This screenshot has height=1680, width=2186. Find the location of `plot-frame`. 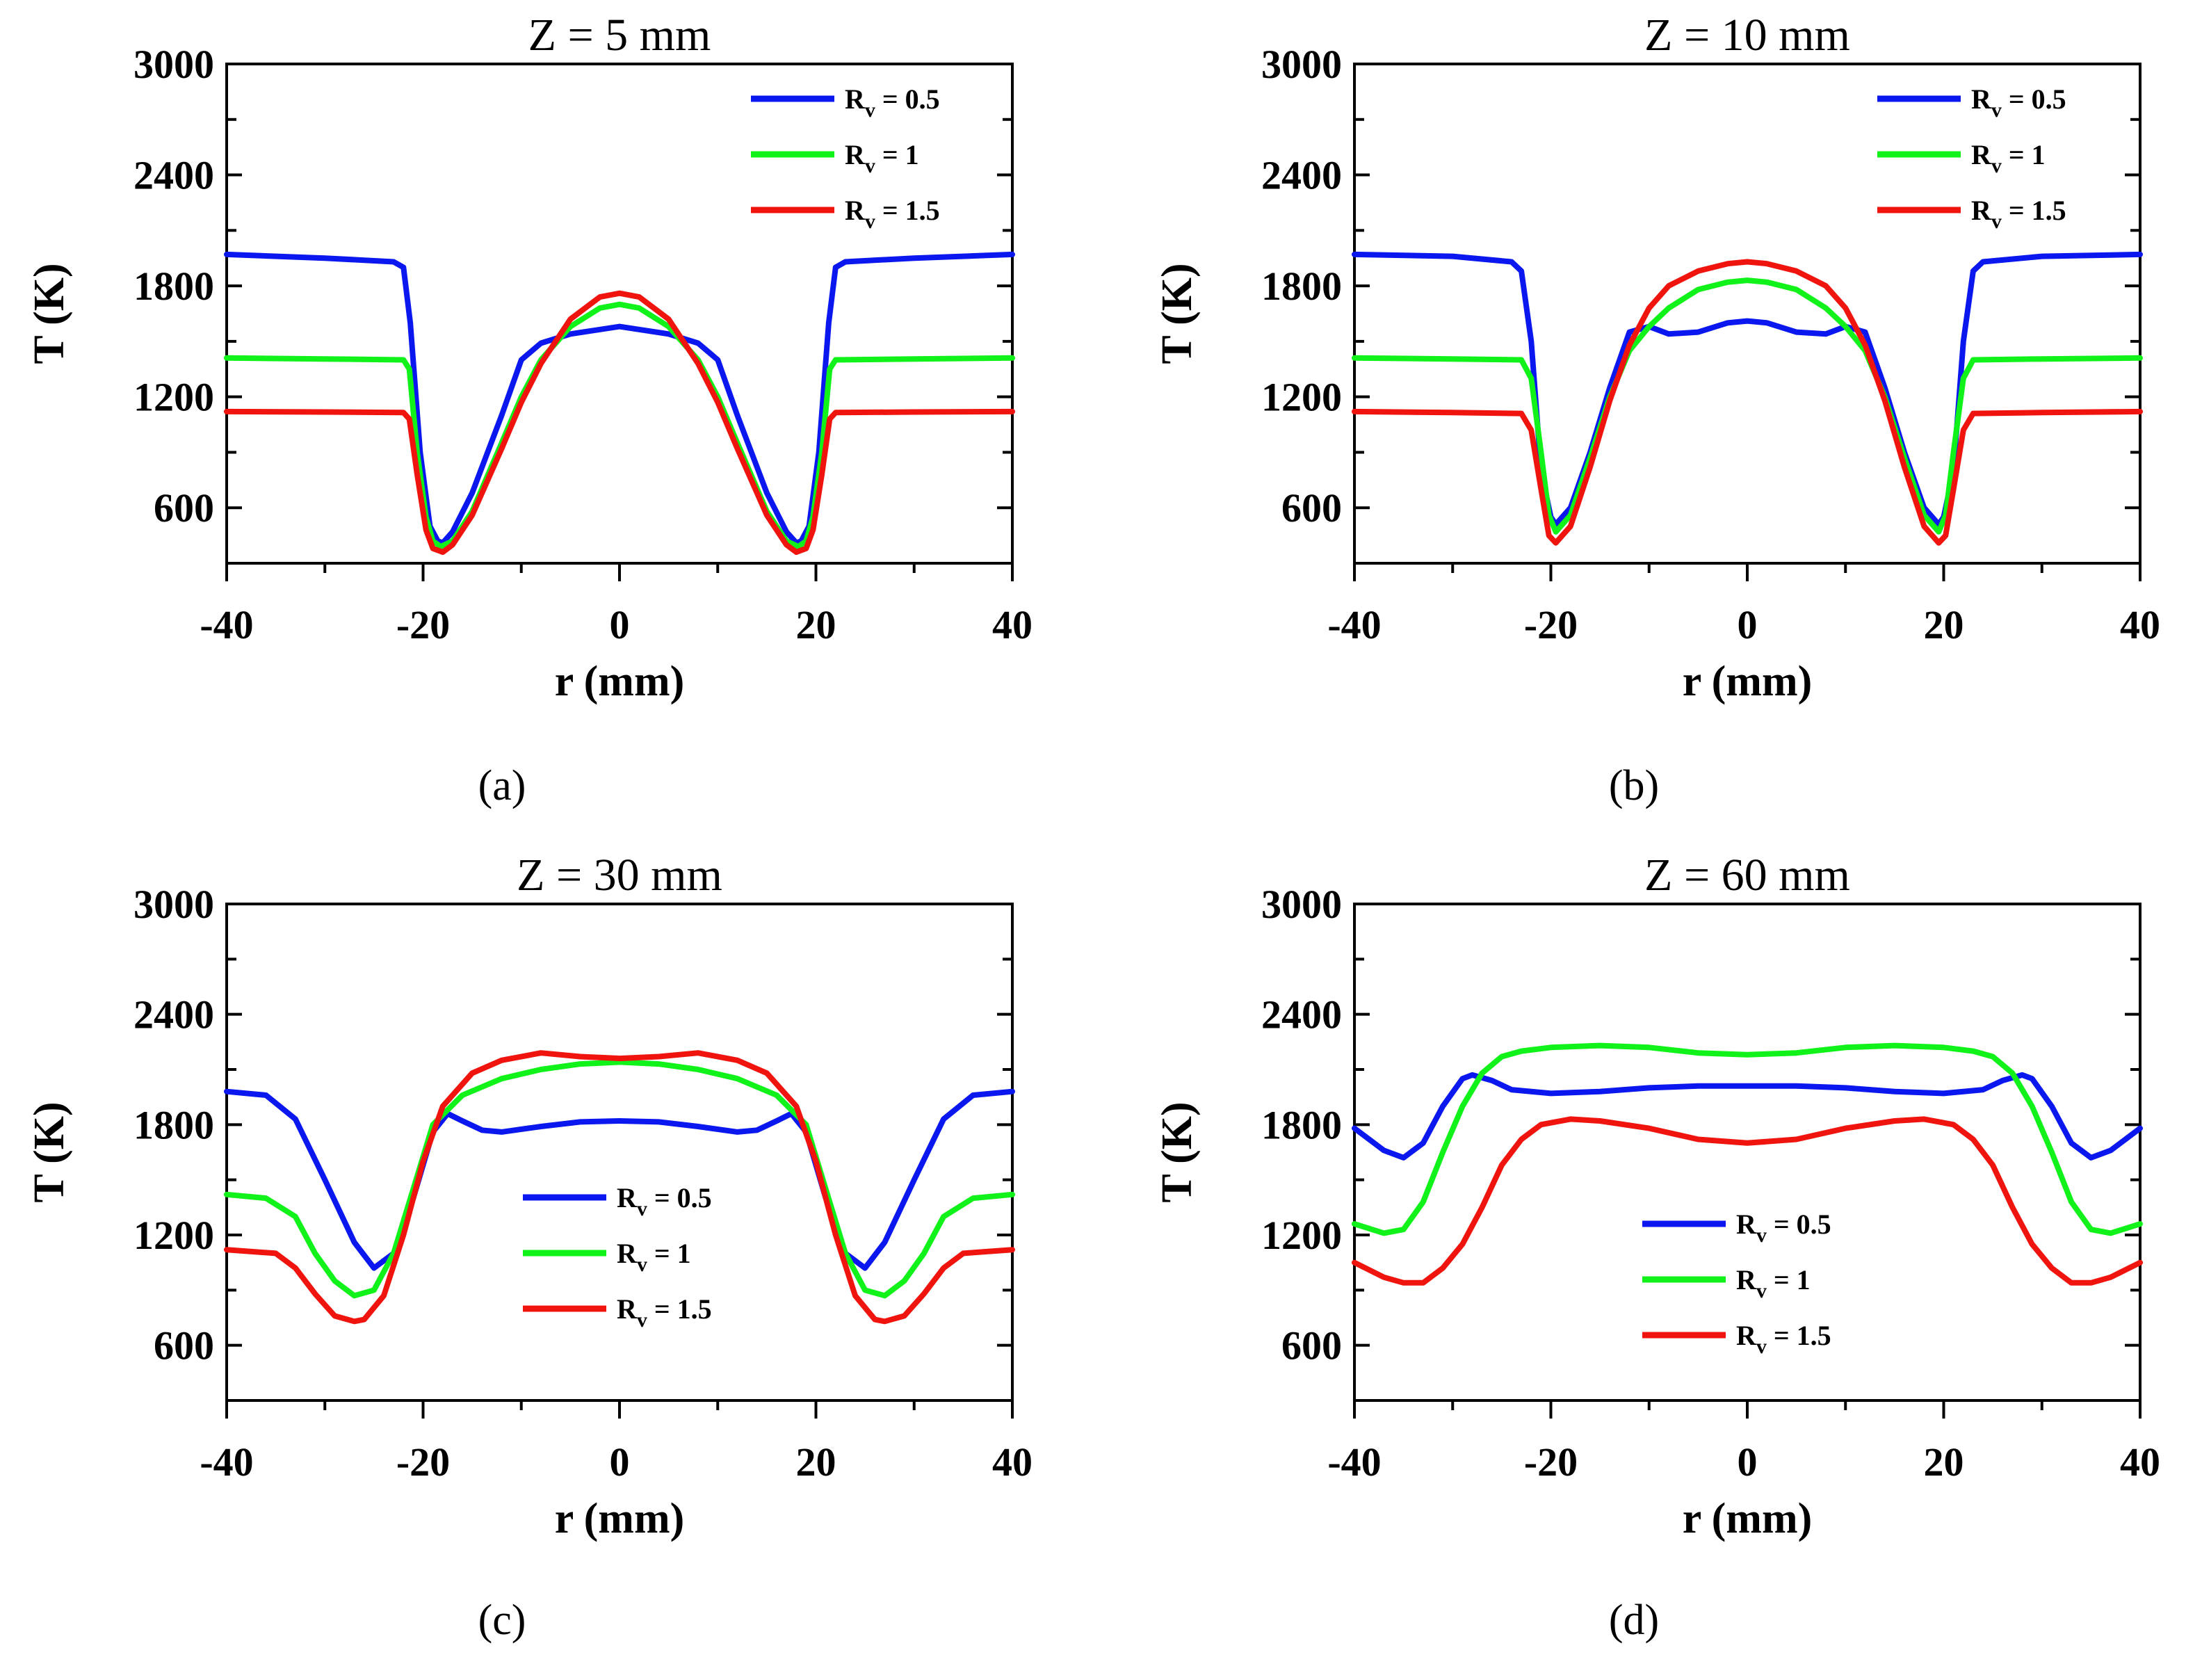

plot-frame is located at coordinates (619, 1152).